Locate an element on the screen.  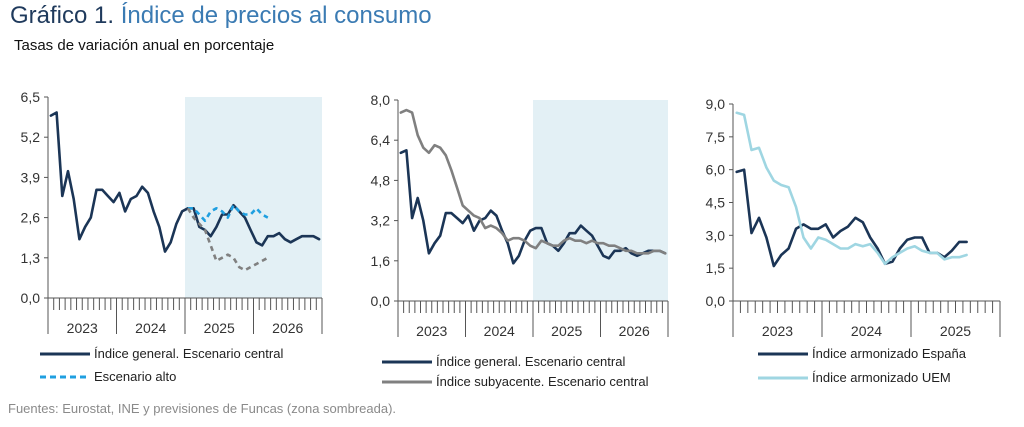
y-tick-label: 2,6 is located at coordinates (31, 218).